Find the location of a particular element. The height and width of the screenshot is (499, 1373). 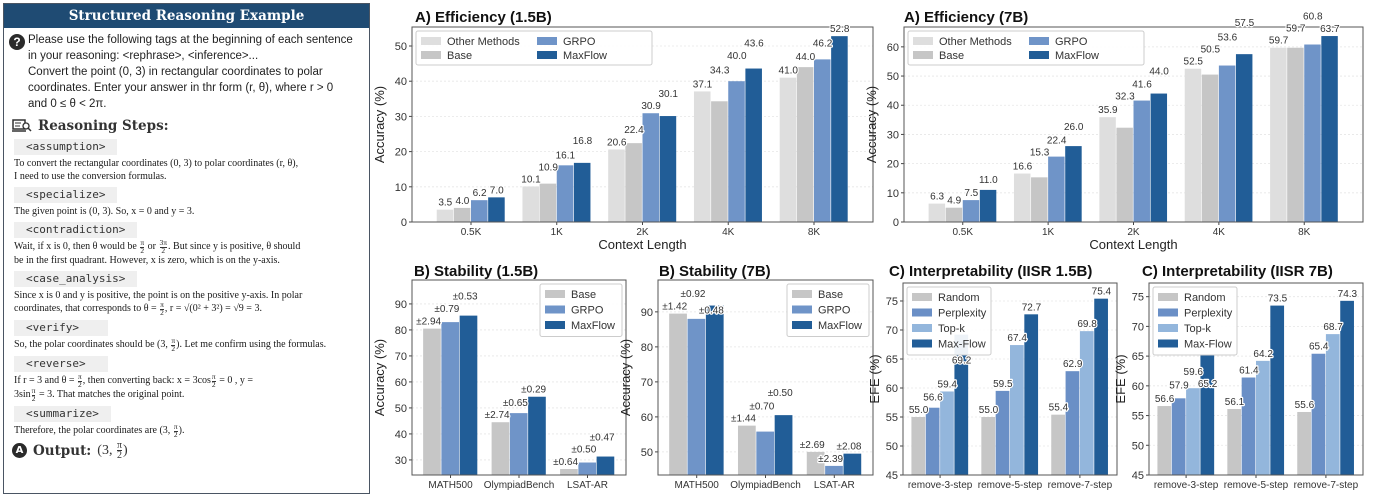

step-tag: <assumption> is located at coordinates (66, 147).